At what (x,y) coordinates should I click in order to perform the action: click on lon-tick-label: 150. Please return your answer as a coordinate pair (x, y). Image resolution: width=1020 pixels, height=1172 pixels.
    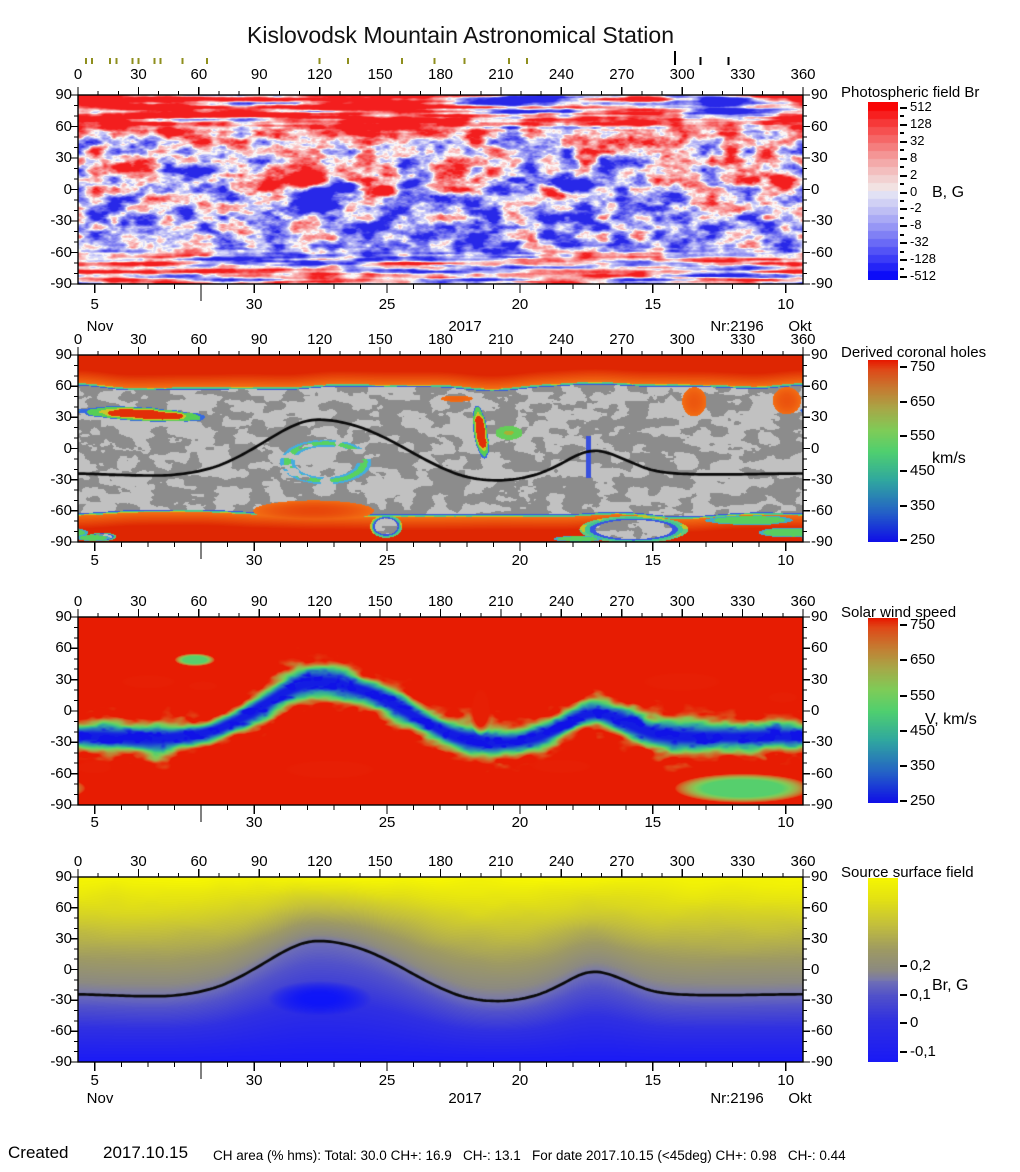
    Looking at the image, I should click on (380, 339).